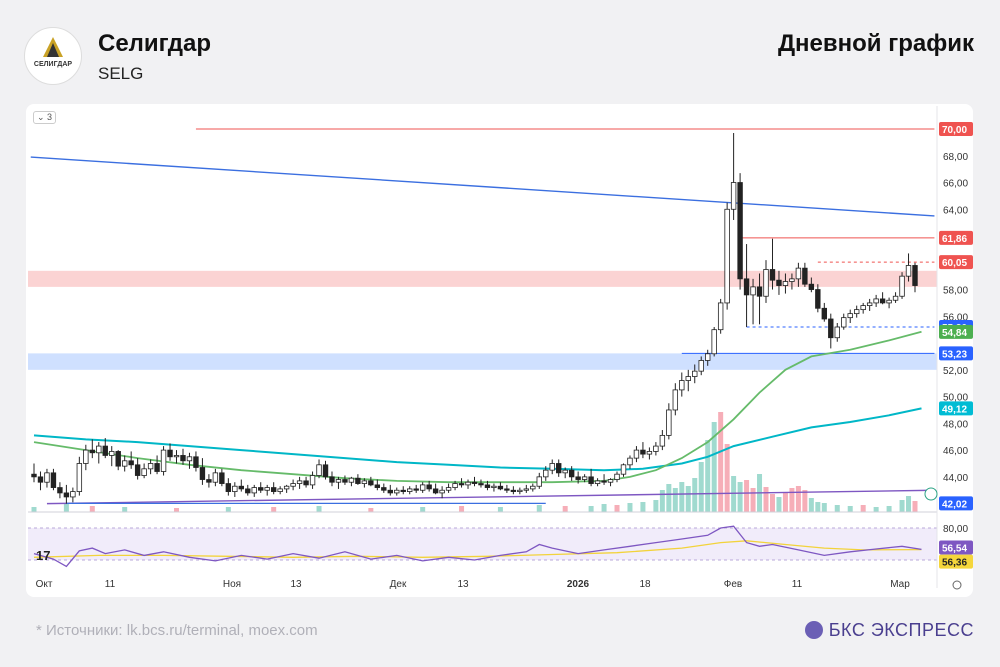 The width and height of the screenshot is (1000, 667). Describe the element at coordinates (955, 371) in the screenshot. I see `y-tick-label: 52,00` at that location.